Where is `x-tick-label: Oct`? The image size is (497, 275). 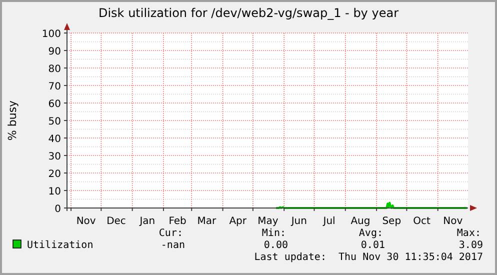
x-tick-label: Oct is located at coordinates (421, 221).